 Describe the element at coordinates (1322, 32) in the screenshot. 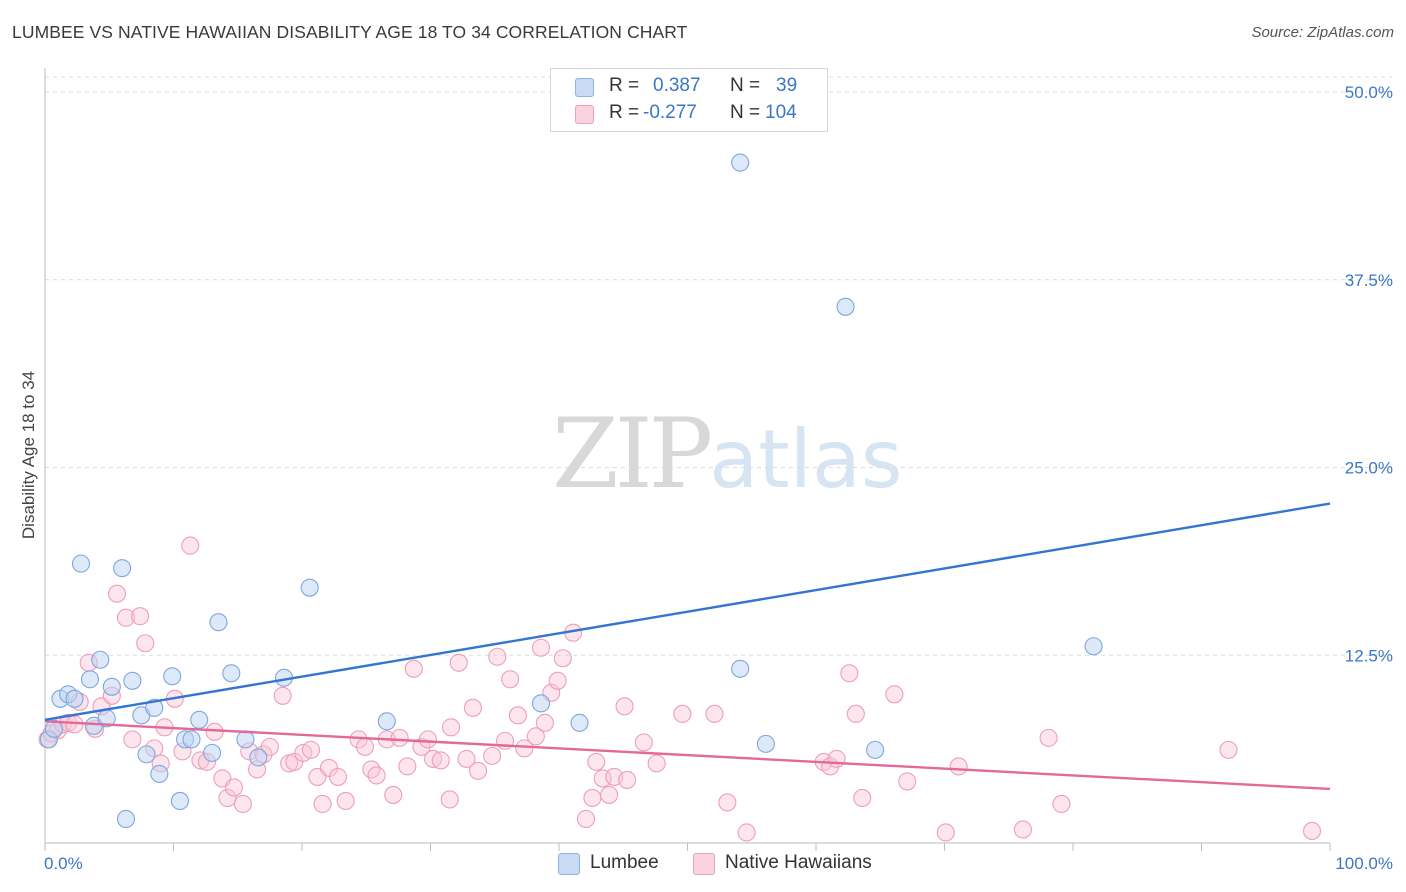

I see `source-label: Source: ZipAtlas.com` at that location.